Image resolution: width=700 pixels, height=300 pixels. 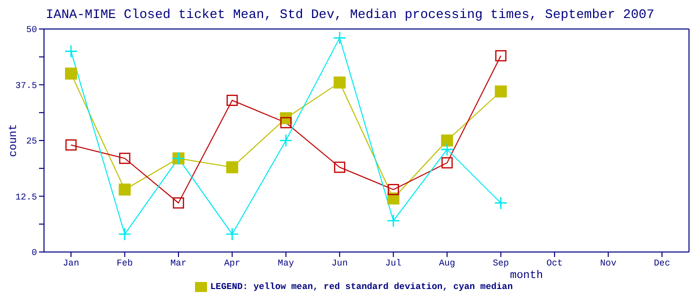 I want to click on x-tick-label: Sep, so click(x=500, y=263).